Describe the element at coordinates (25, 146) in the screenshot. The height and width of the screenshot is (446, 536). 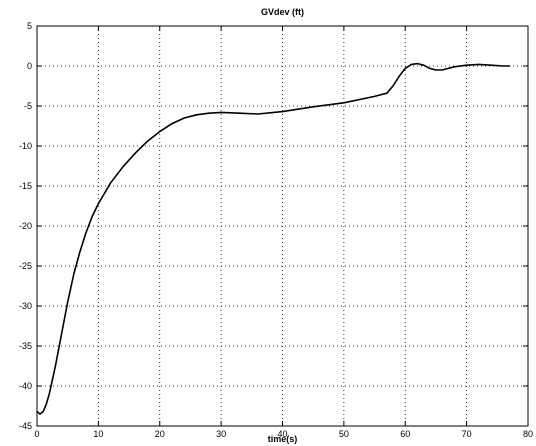
I see `y-tick-label: -10` at that location.